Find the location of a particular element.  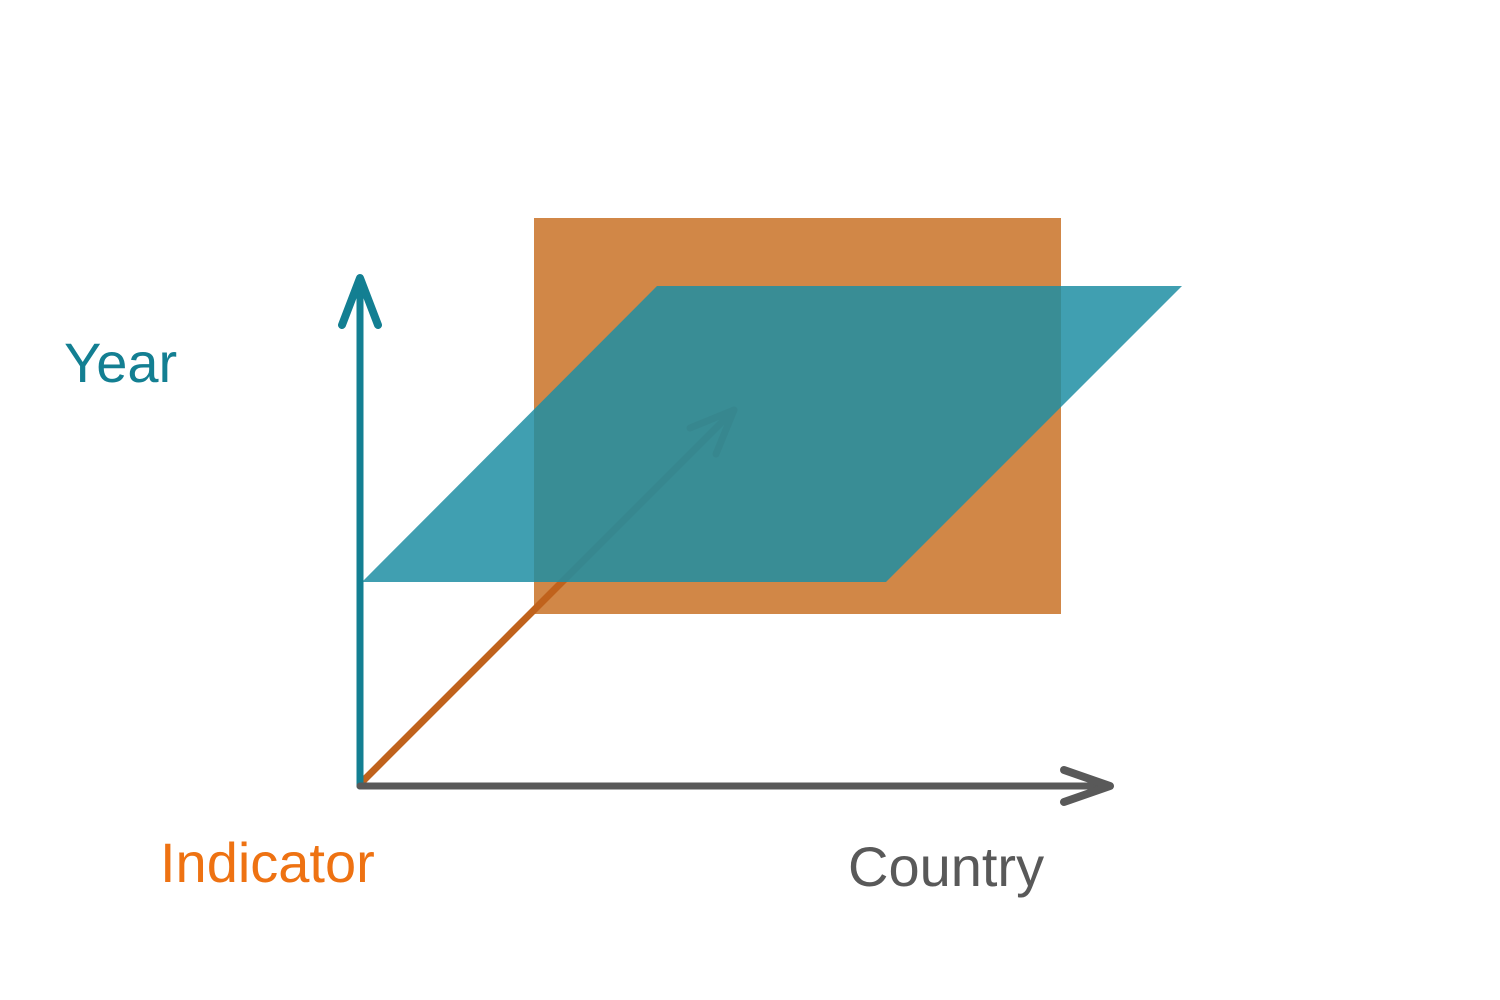

country-label: Country is located at coordinates (946, 866).